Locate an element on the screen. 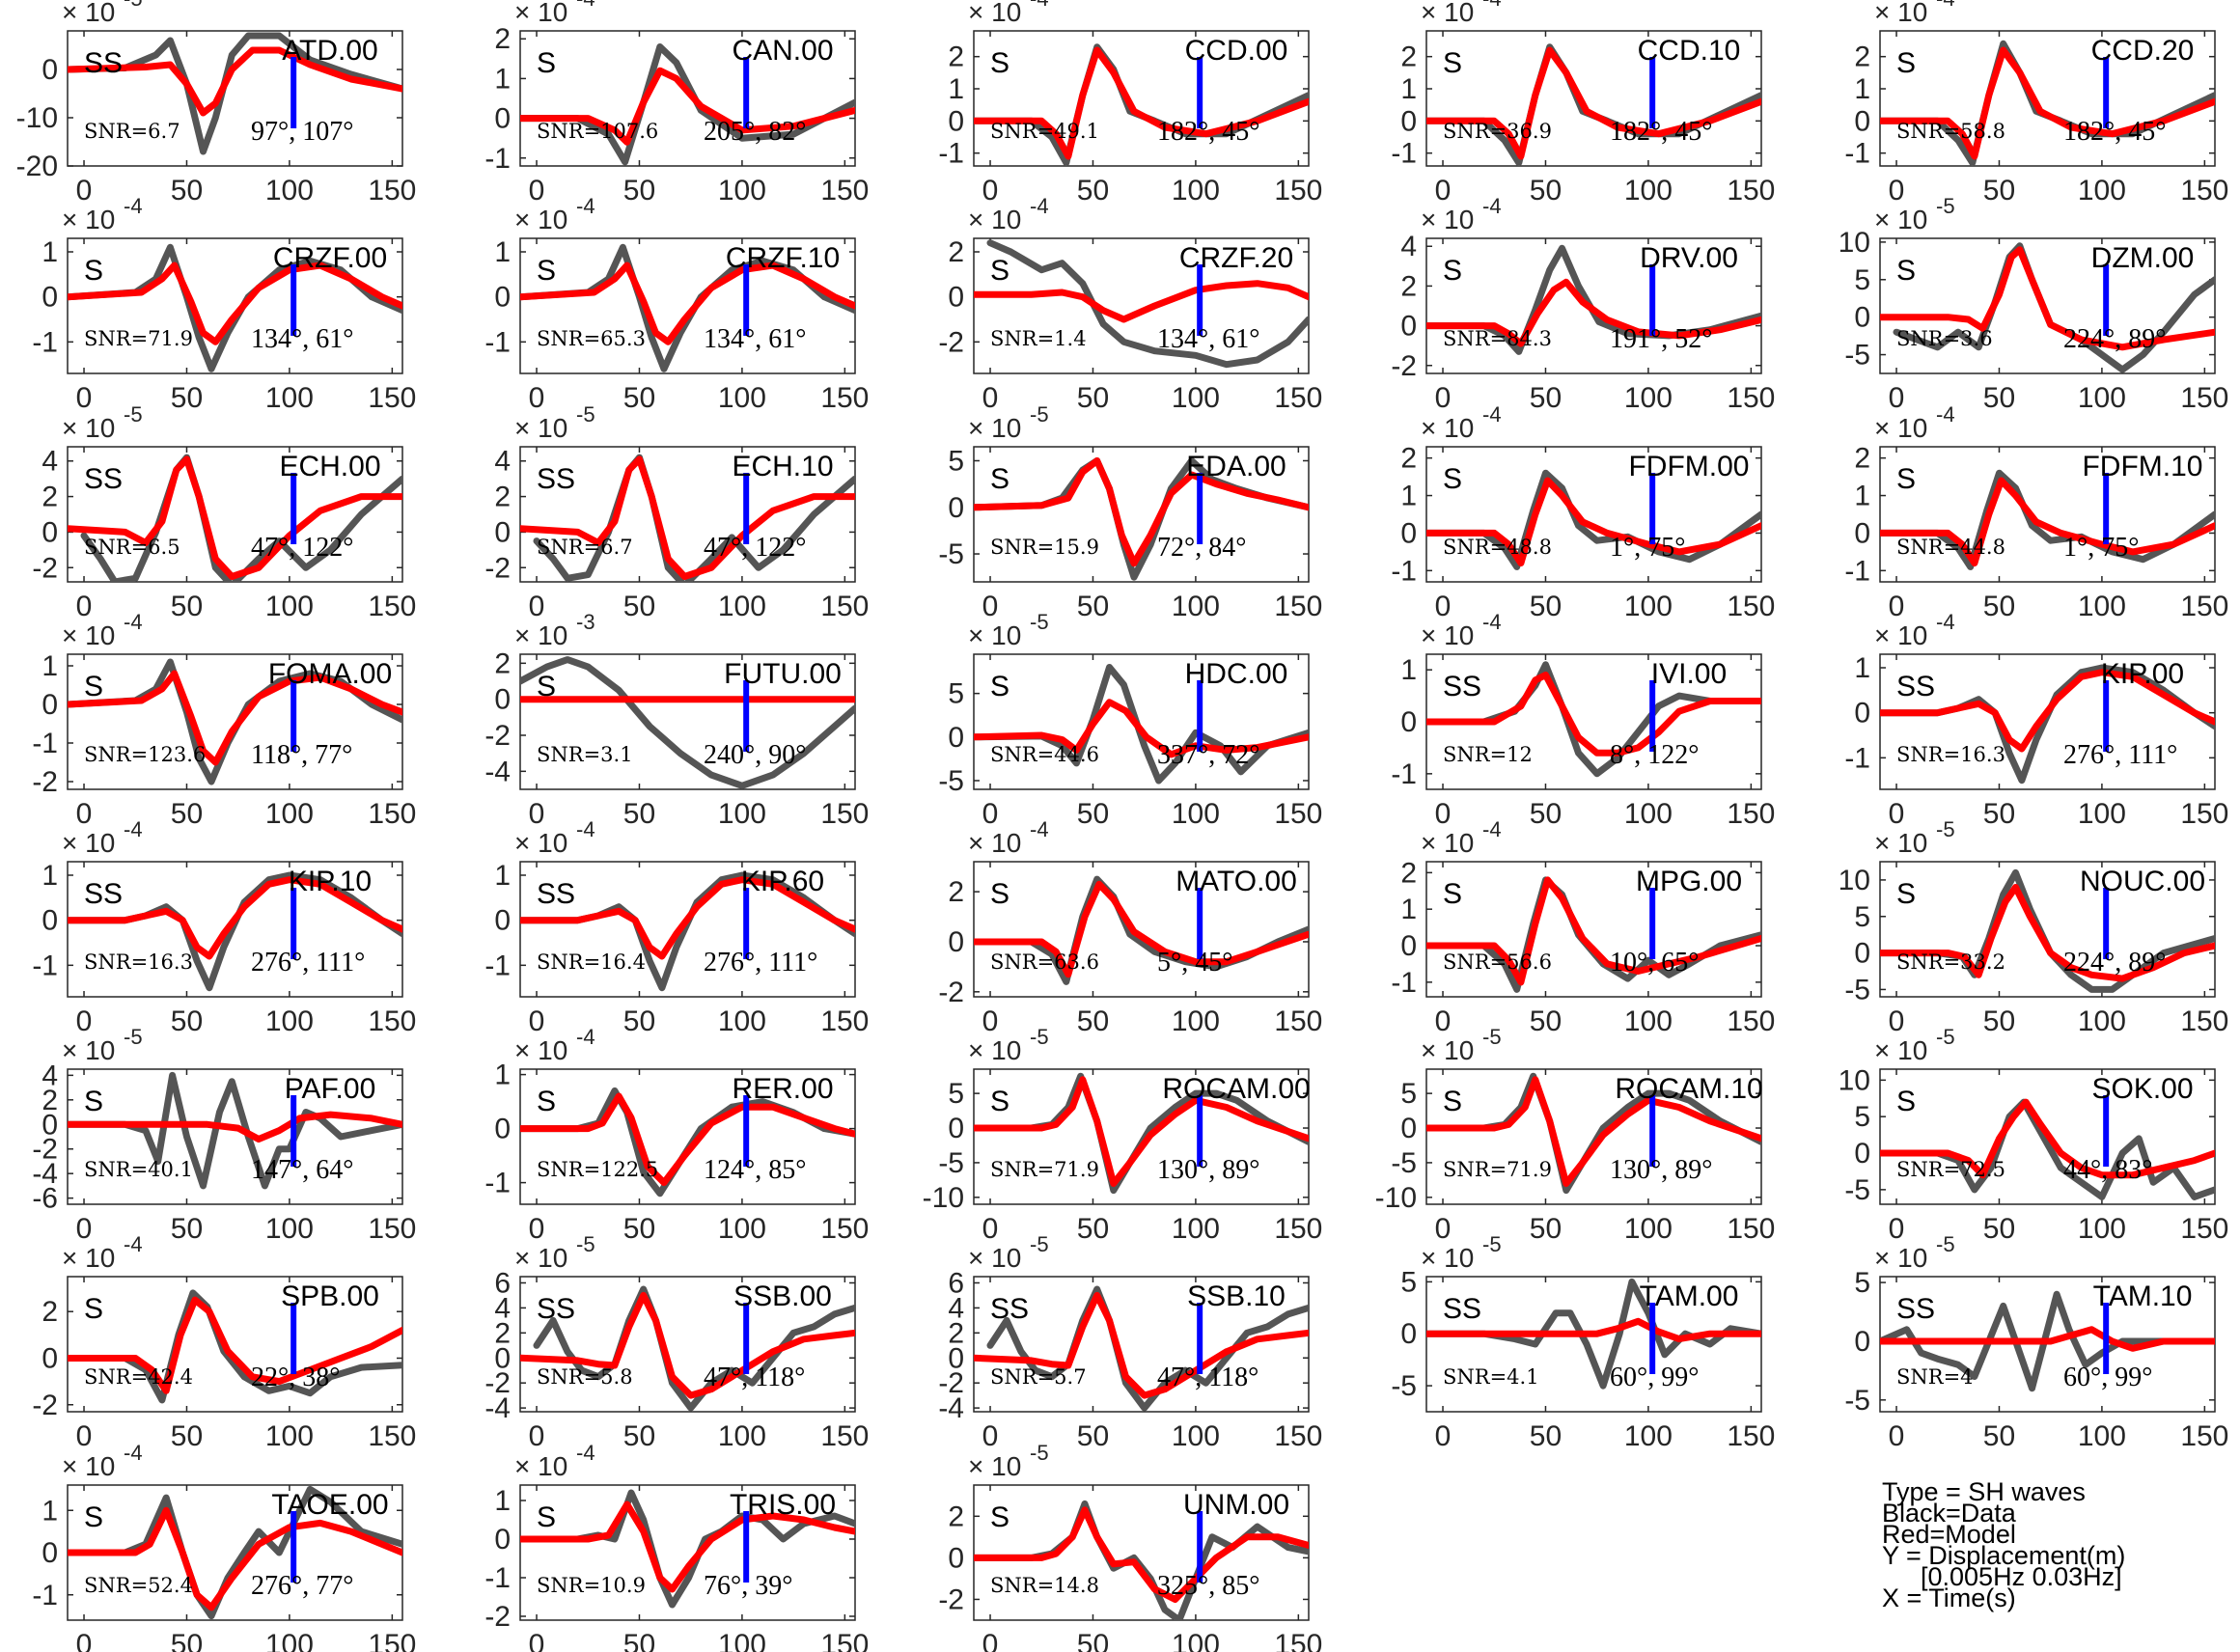 This screenshot has height=1652, width=2240. snr-label: SNR=1.4 is located at coordinates (1038, 338).